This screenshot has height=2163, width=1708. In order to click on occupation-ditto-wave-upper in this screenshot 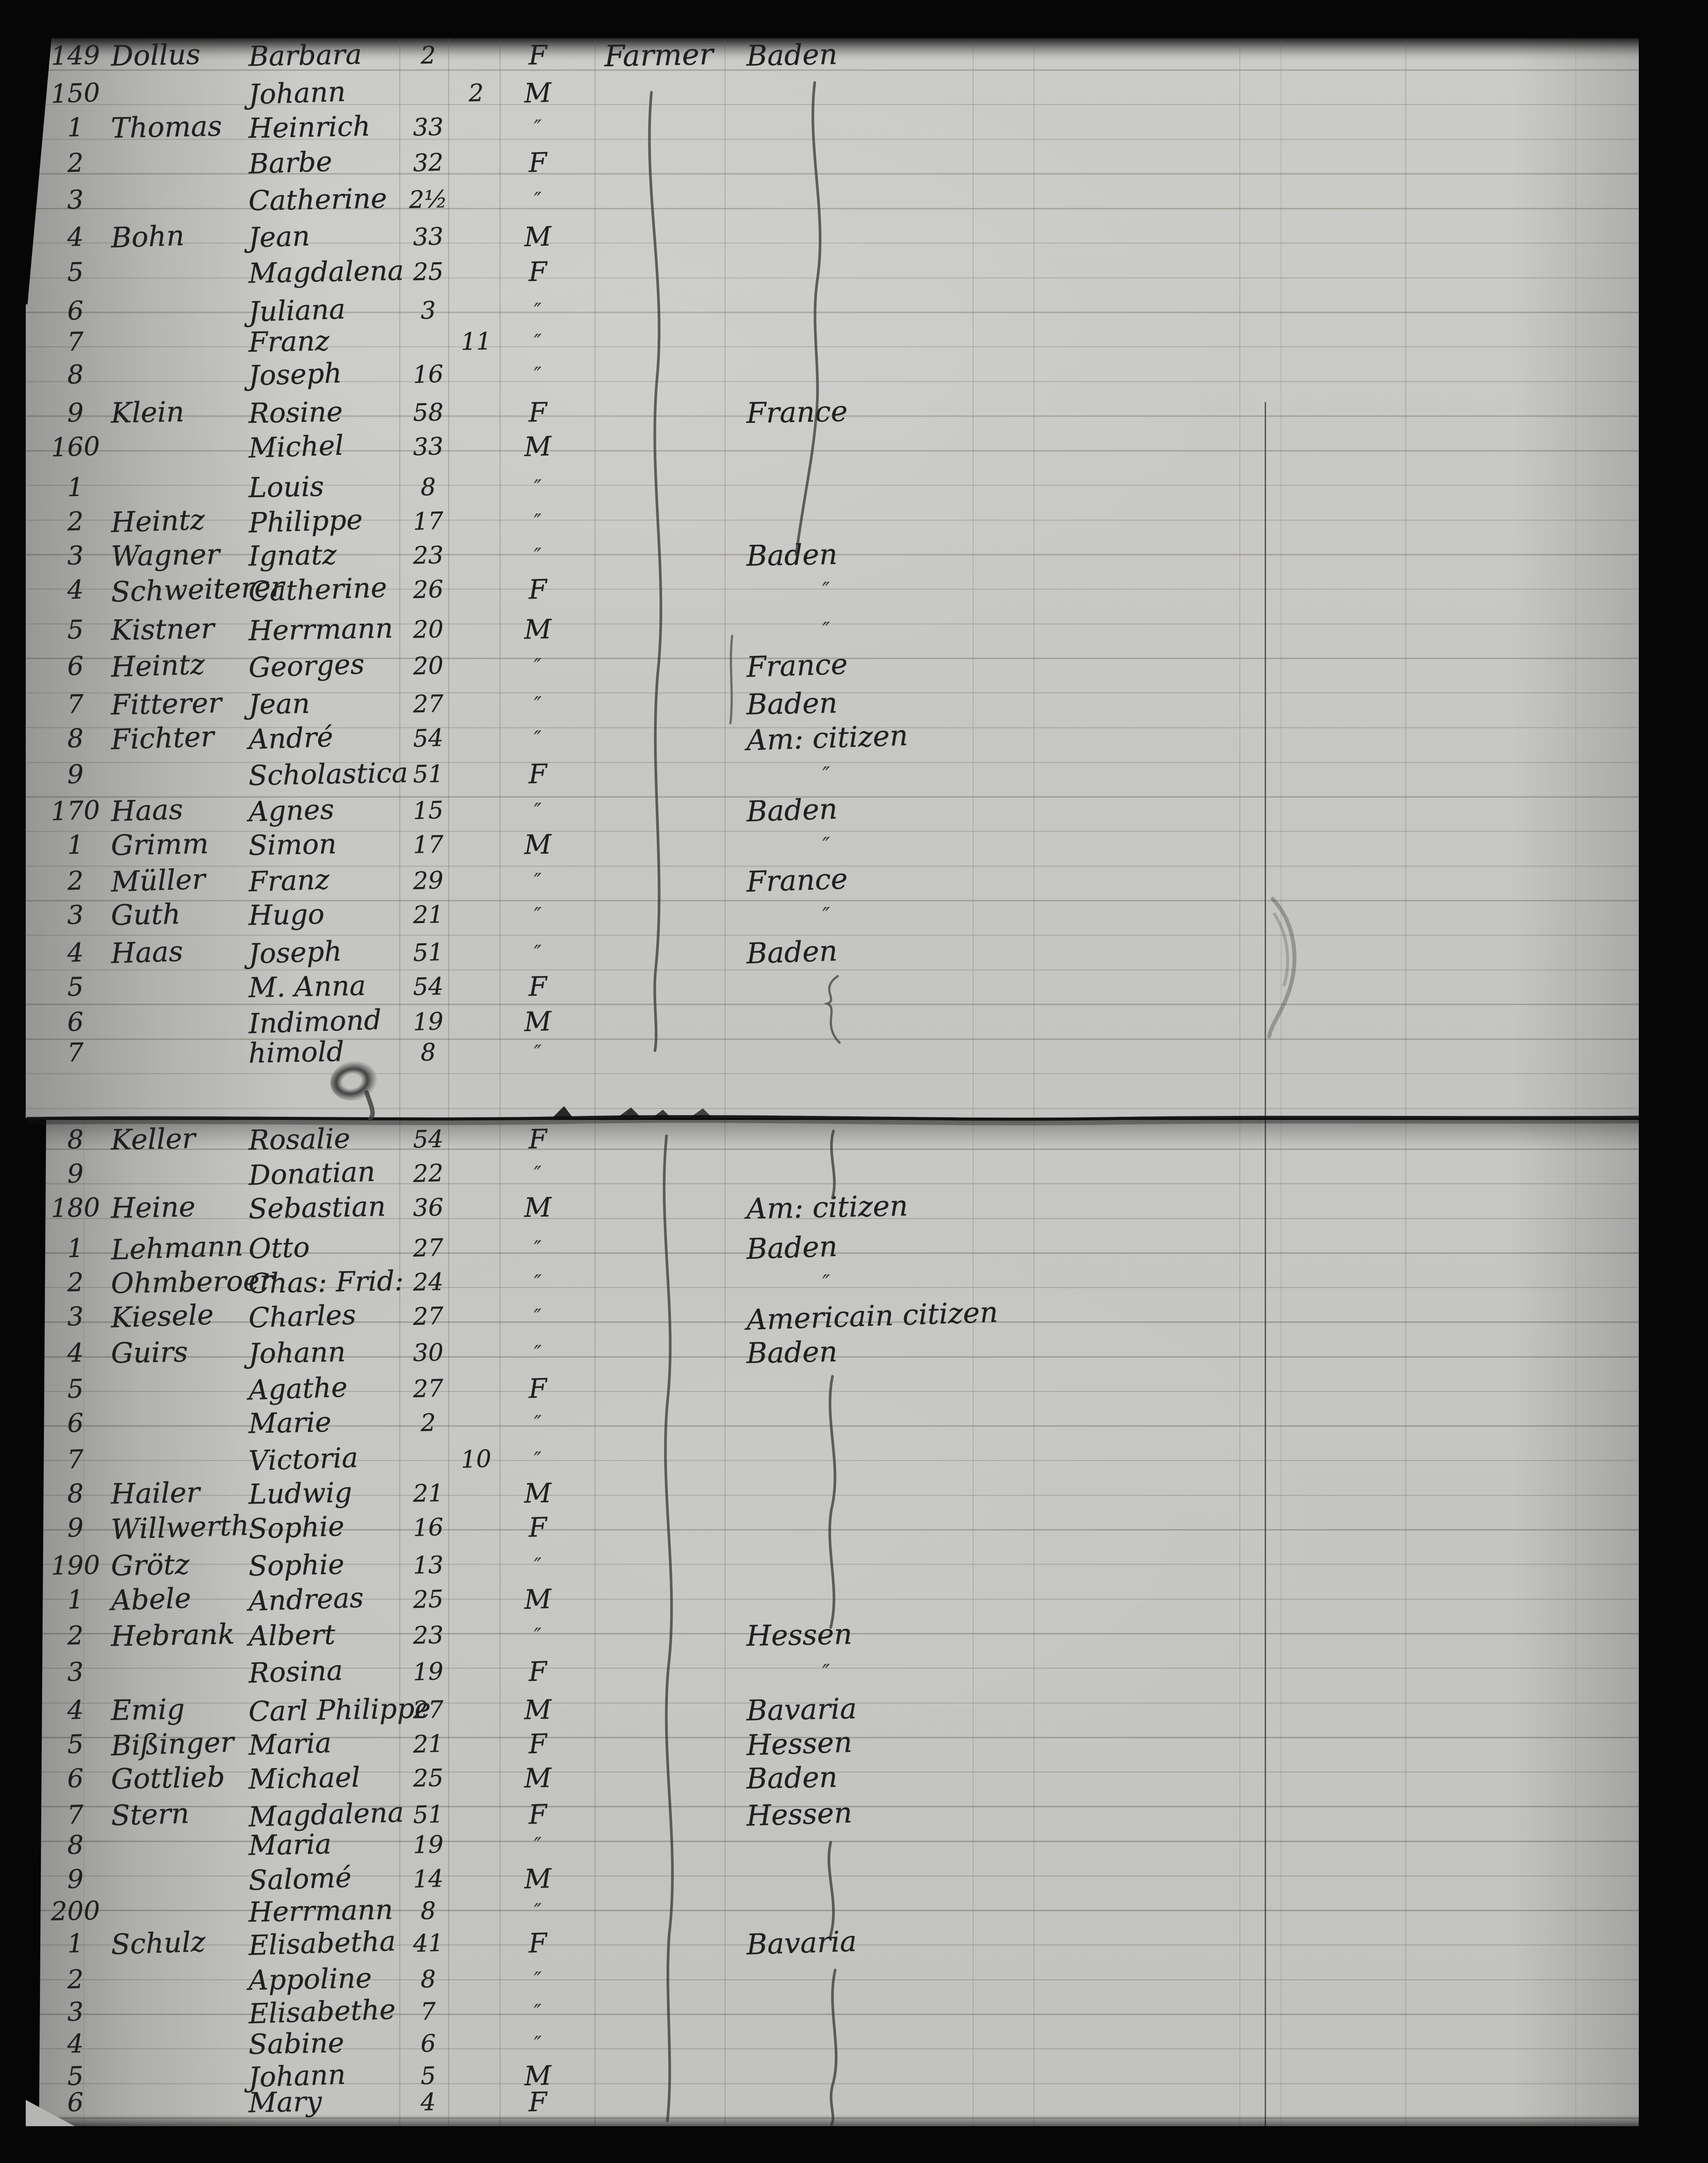, I will do `click(655, 571)`.